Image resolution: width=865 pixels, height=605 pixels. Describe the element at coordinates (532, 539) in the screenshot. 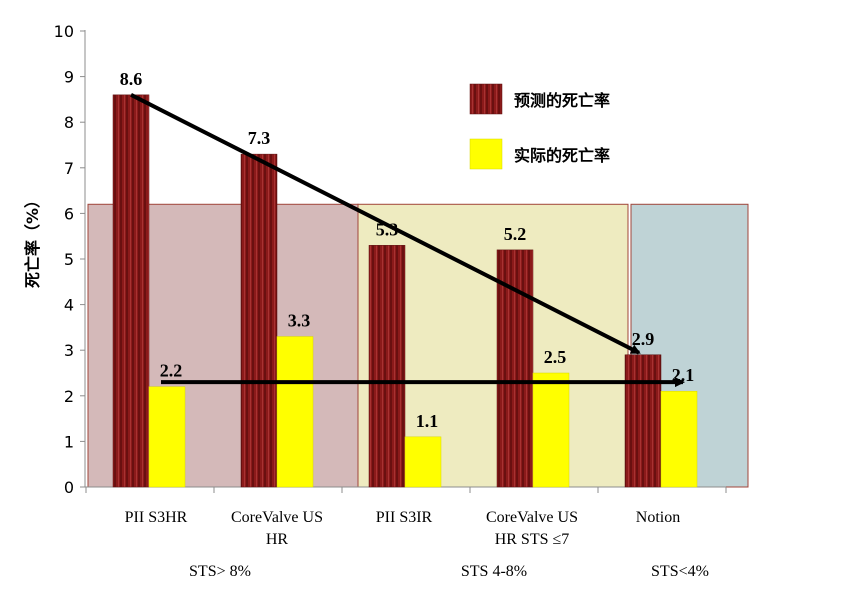

I see `x-tick-label: HR STS ≤7` at that location.